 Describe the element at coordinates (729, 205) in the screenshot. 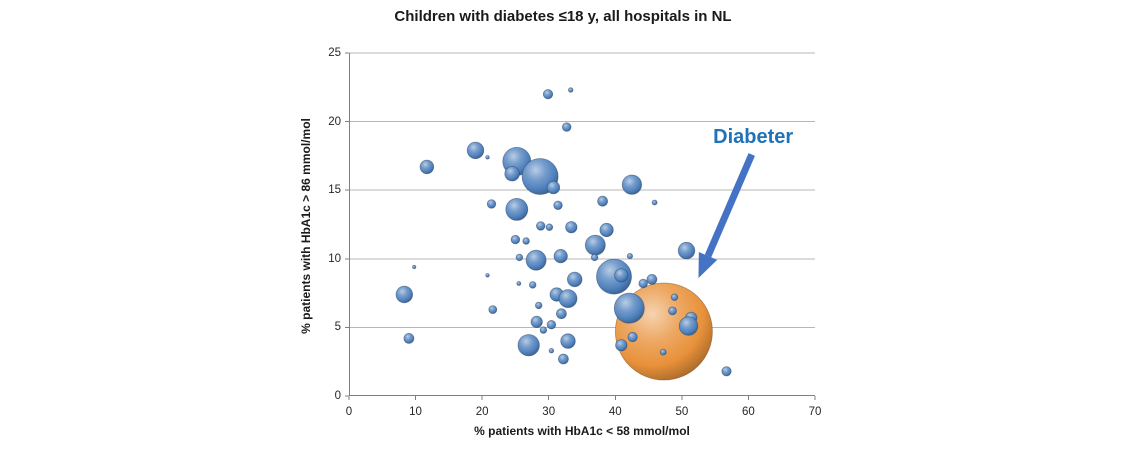

I see `annotation-arrow-shaft` at that location.